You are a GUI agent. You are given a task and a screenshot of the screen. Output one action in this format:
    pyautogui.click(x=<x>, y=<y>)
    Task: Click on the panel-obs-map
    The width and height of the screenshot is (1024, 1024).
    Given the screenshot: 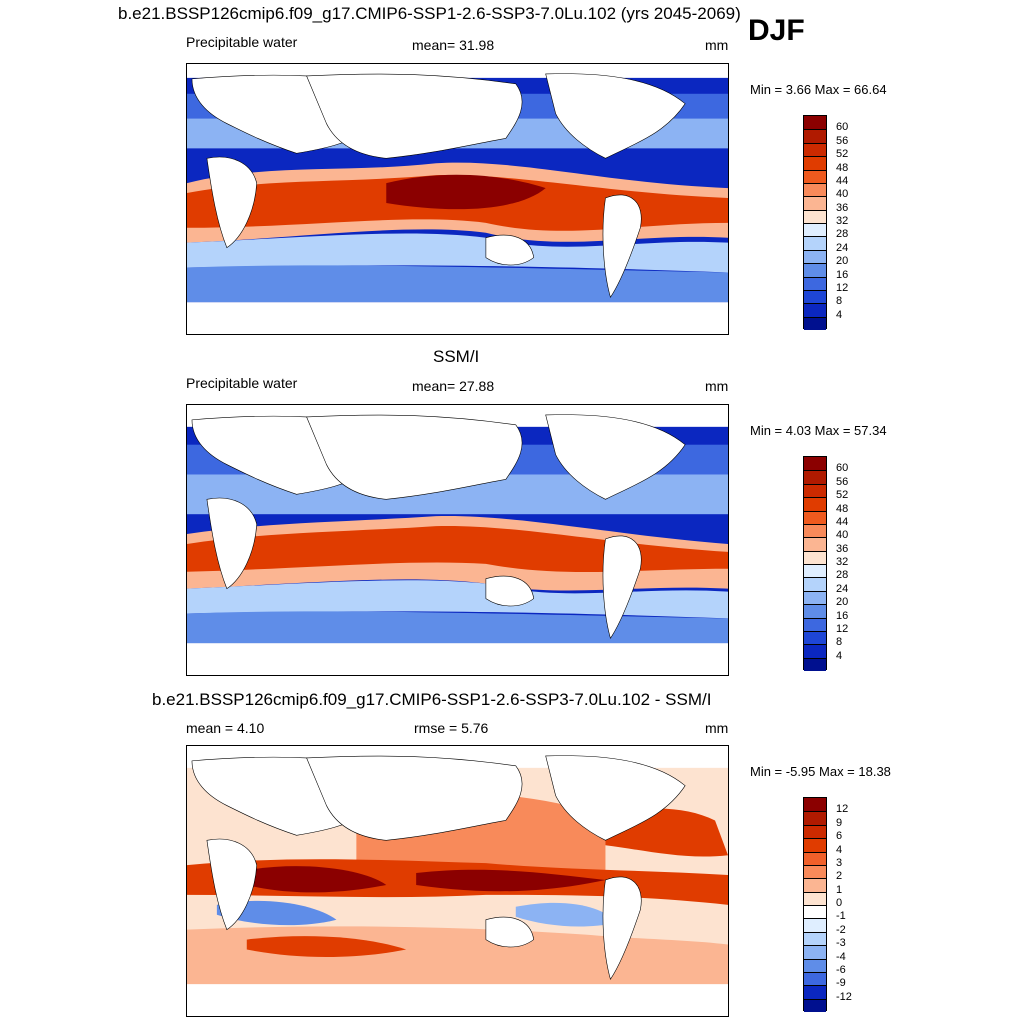 What is the action you would take?
    pyautogui.click(x=457, y=540)
    